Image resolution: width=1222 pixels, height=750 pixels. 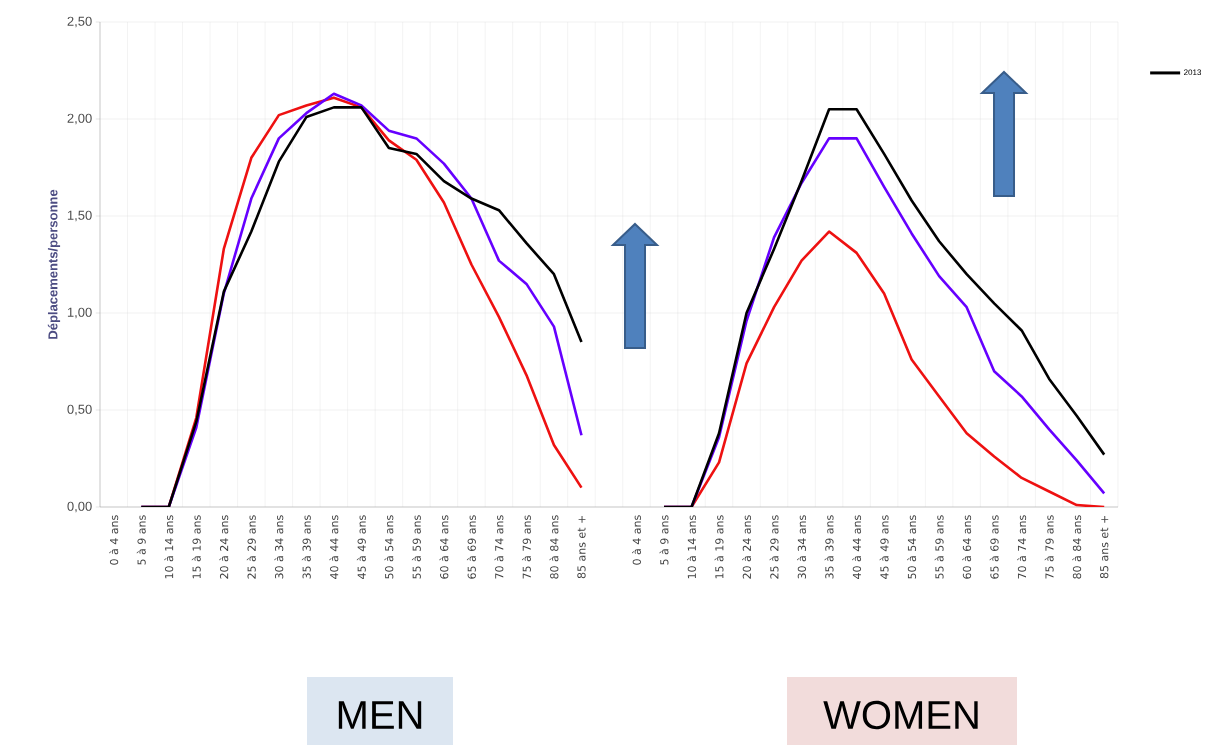 What do you see at coordinates (1193, 72) in the screenshot?
I see `legend-label: 2013` at bounding box center [1193, 72].